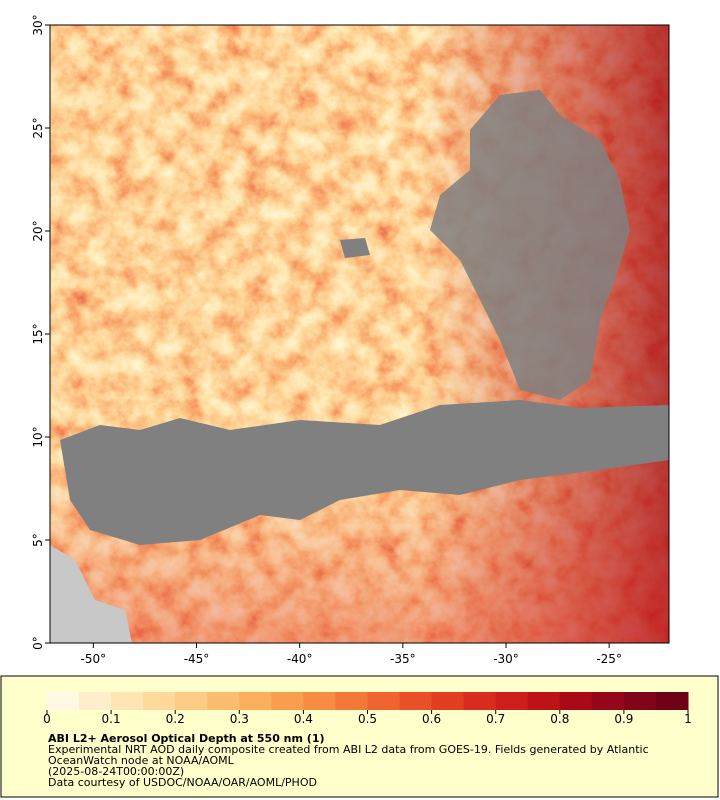 This screenshot has height=800, width=720. What do you see at coordinates (303, 719) in the screenshot?
I see `colorbar-tick-label: 0.4` at bounding box center [303, 719].